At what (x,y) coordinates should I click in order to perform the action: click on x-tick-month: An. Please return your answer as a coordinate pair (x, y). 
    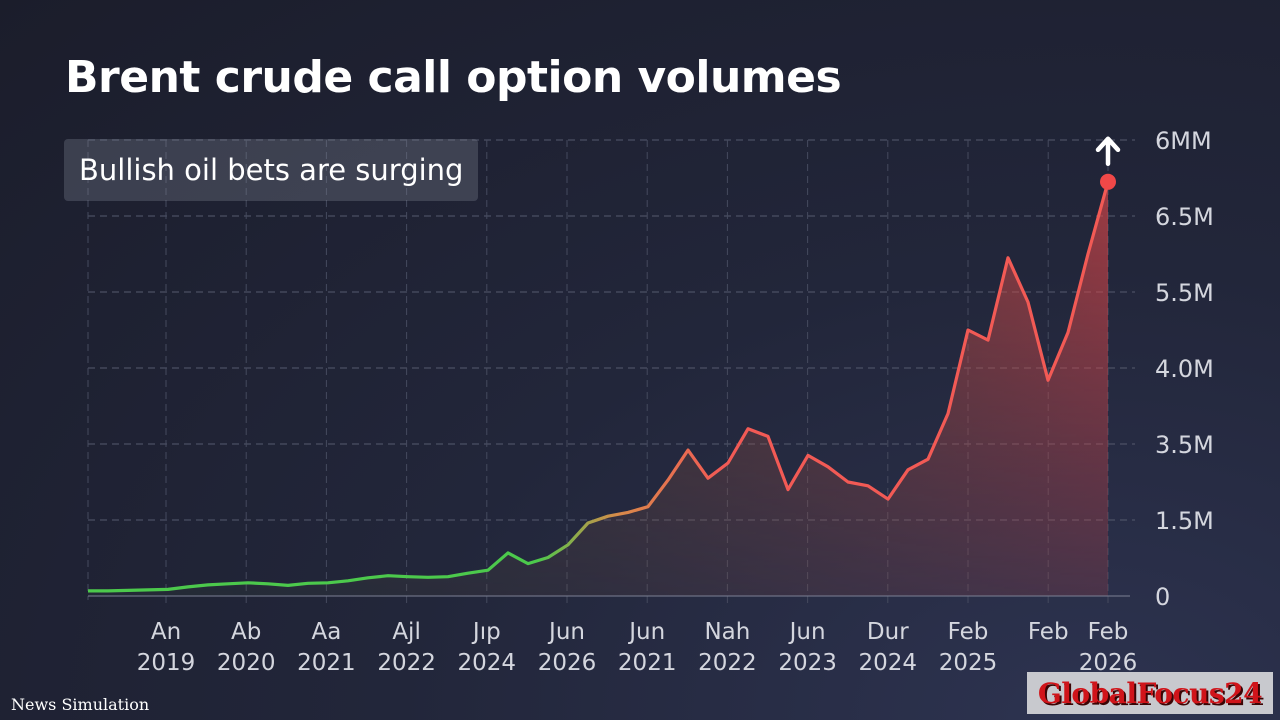
    Looking at the image, I should click on (166, 632).